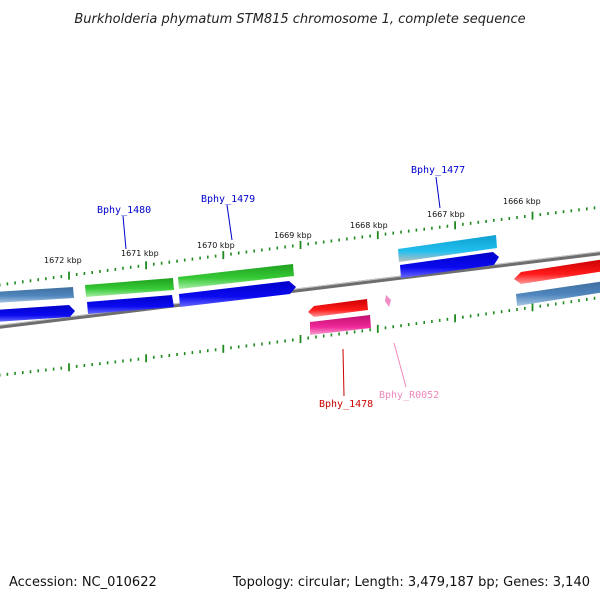 The height and width of the screenshot is (600, 600). Describe the element at coordinates (129, 287) in the screenshot. I see `gene-arrow-cog-green-bphy1480` at that location.